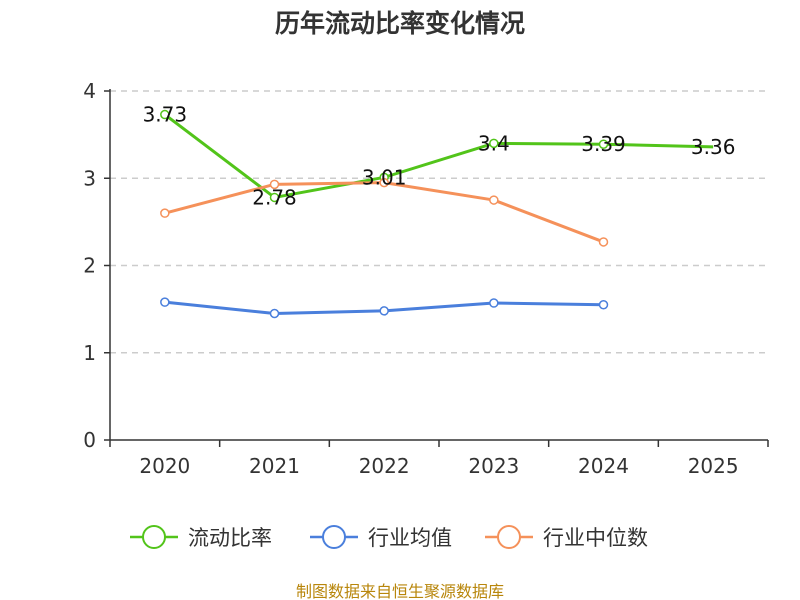  What do you see at coordinates (410, 538) in the screenshot?
I see `legend-label: 行业均值` at bounding box center [410, 538].